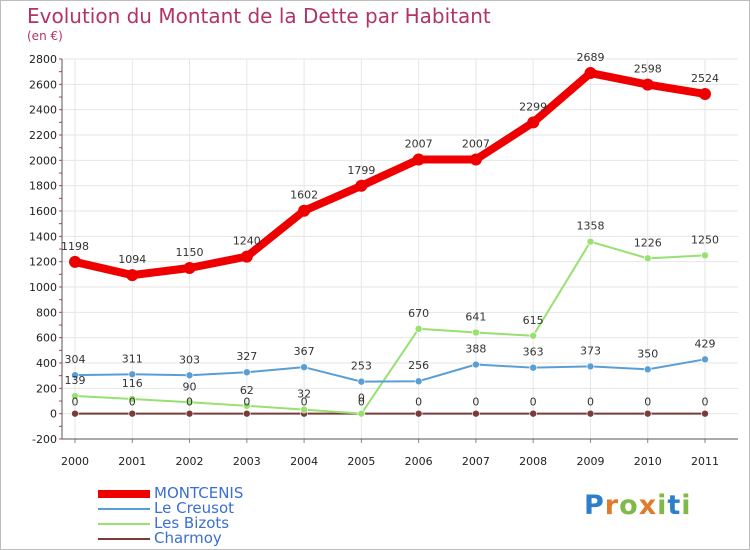 The image size is (750, 550). What do you see at coordinates (190, 252) in the screenshot?
I see `data-label-montcenis: 1150` at bounding box center [190, 252].